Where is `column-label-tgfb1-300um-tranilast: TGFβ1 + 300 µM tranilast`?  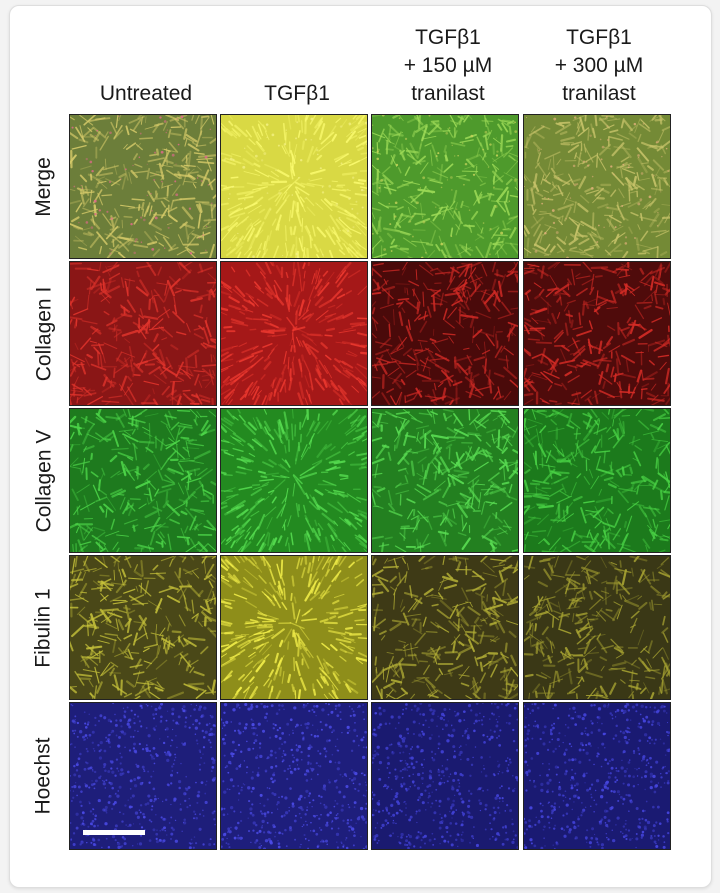
column-label-tgfb1-300um-tranilast: TGFβ1 + 300 µM tranilast is located at coordinates (599, 65).